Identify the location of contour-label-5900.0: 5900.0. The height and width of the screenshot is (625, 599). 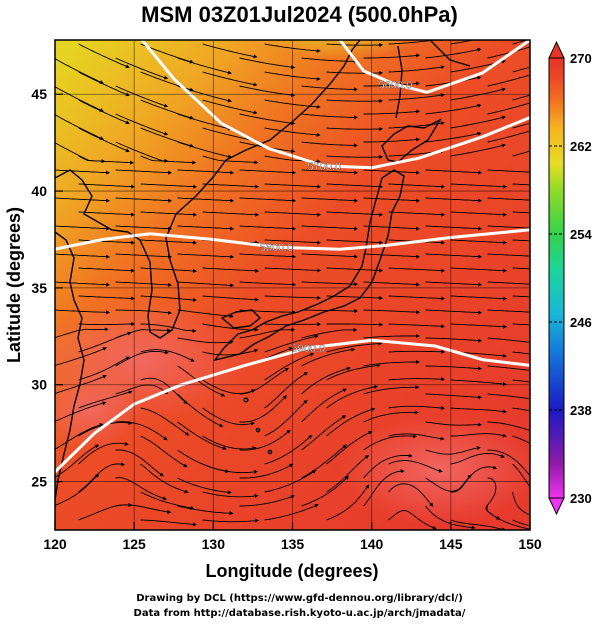
(309, 349).